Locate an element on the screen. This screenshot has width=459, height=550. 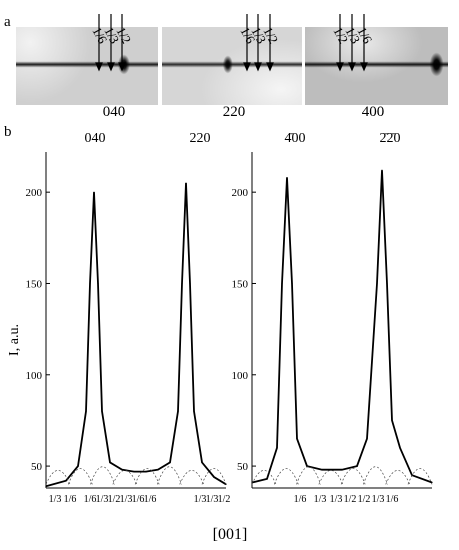
arrow-label-040-2: 1/3 is located at coordinates (111, 35).